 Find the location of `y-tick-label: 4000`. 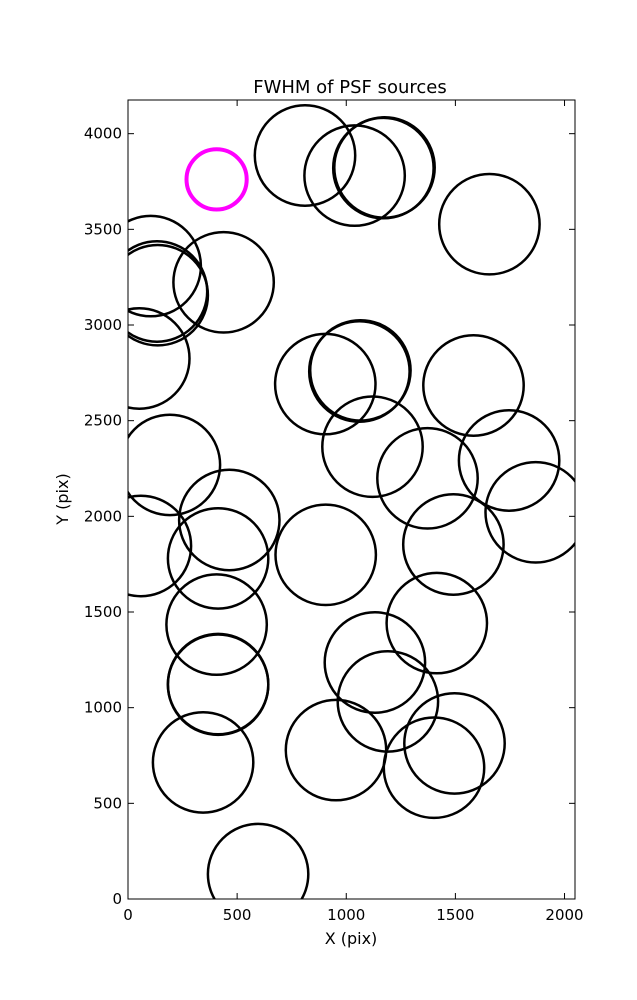

y-tick-label: 4000 is located at coordinates (103, 134).